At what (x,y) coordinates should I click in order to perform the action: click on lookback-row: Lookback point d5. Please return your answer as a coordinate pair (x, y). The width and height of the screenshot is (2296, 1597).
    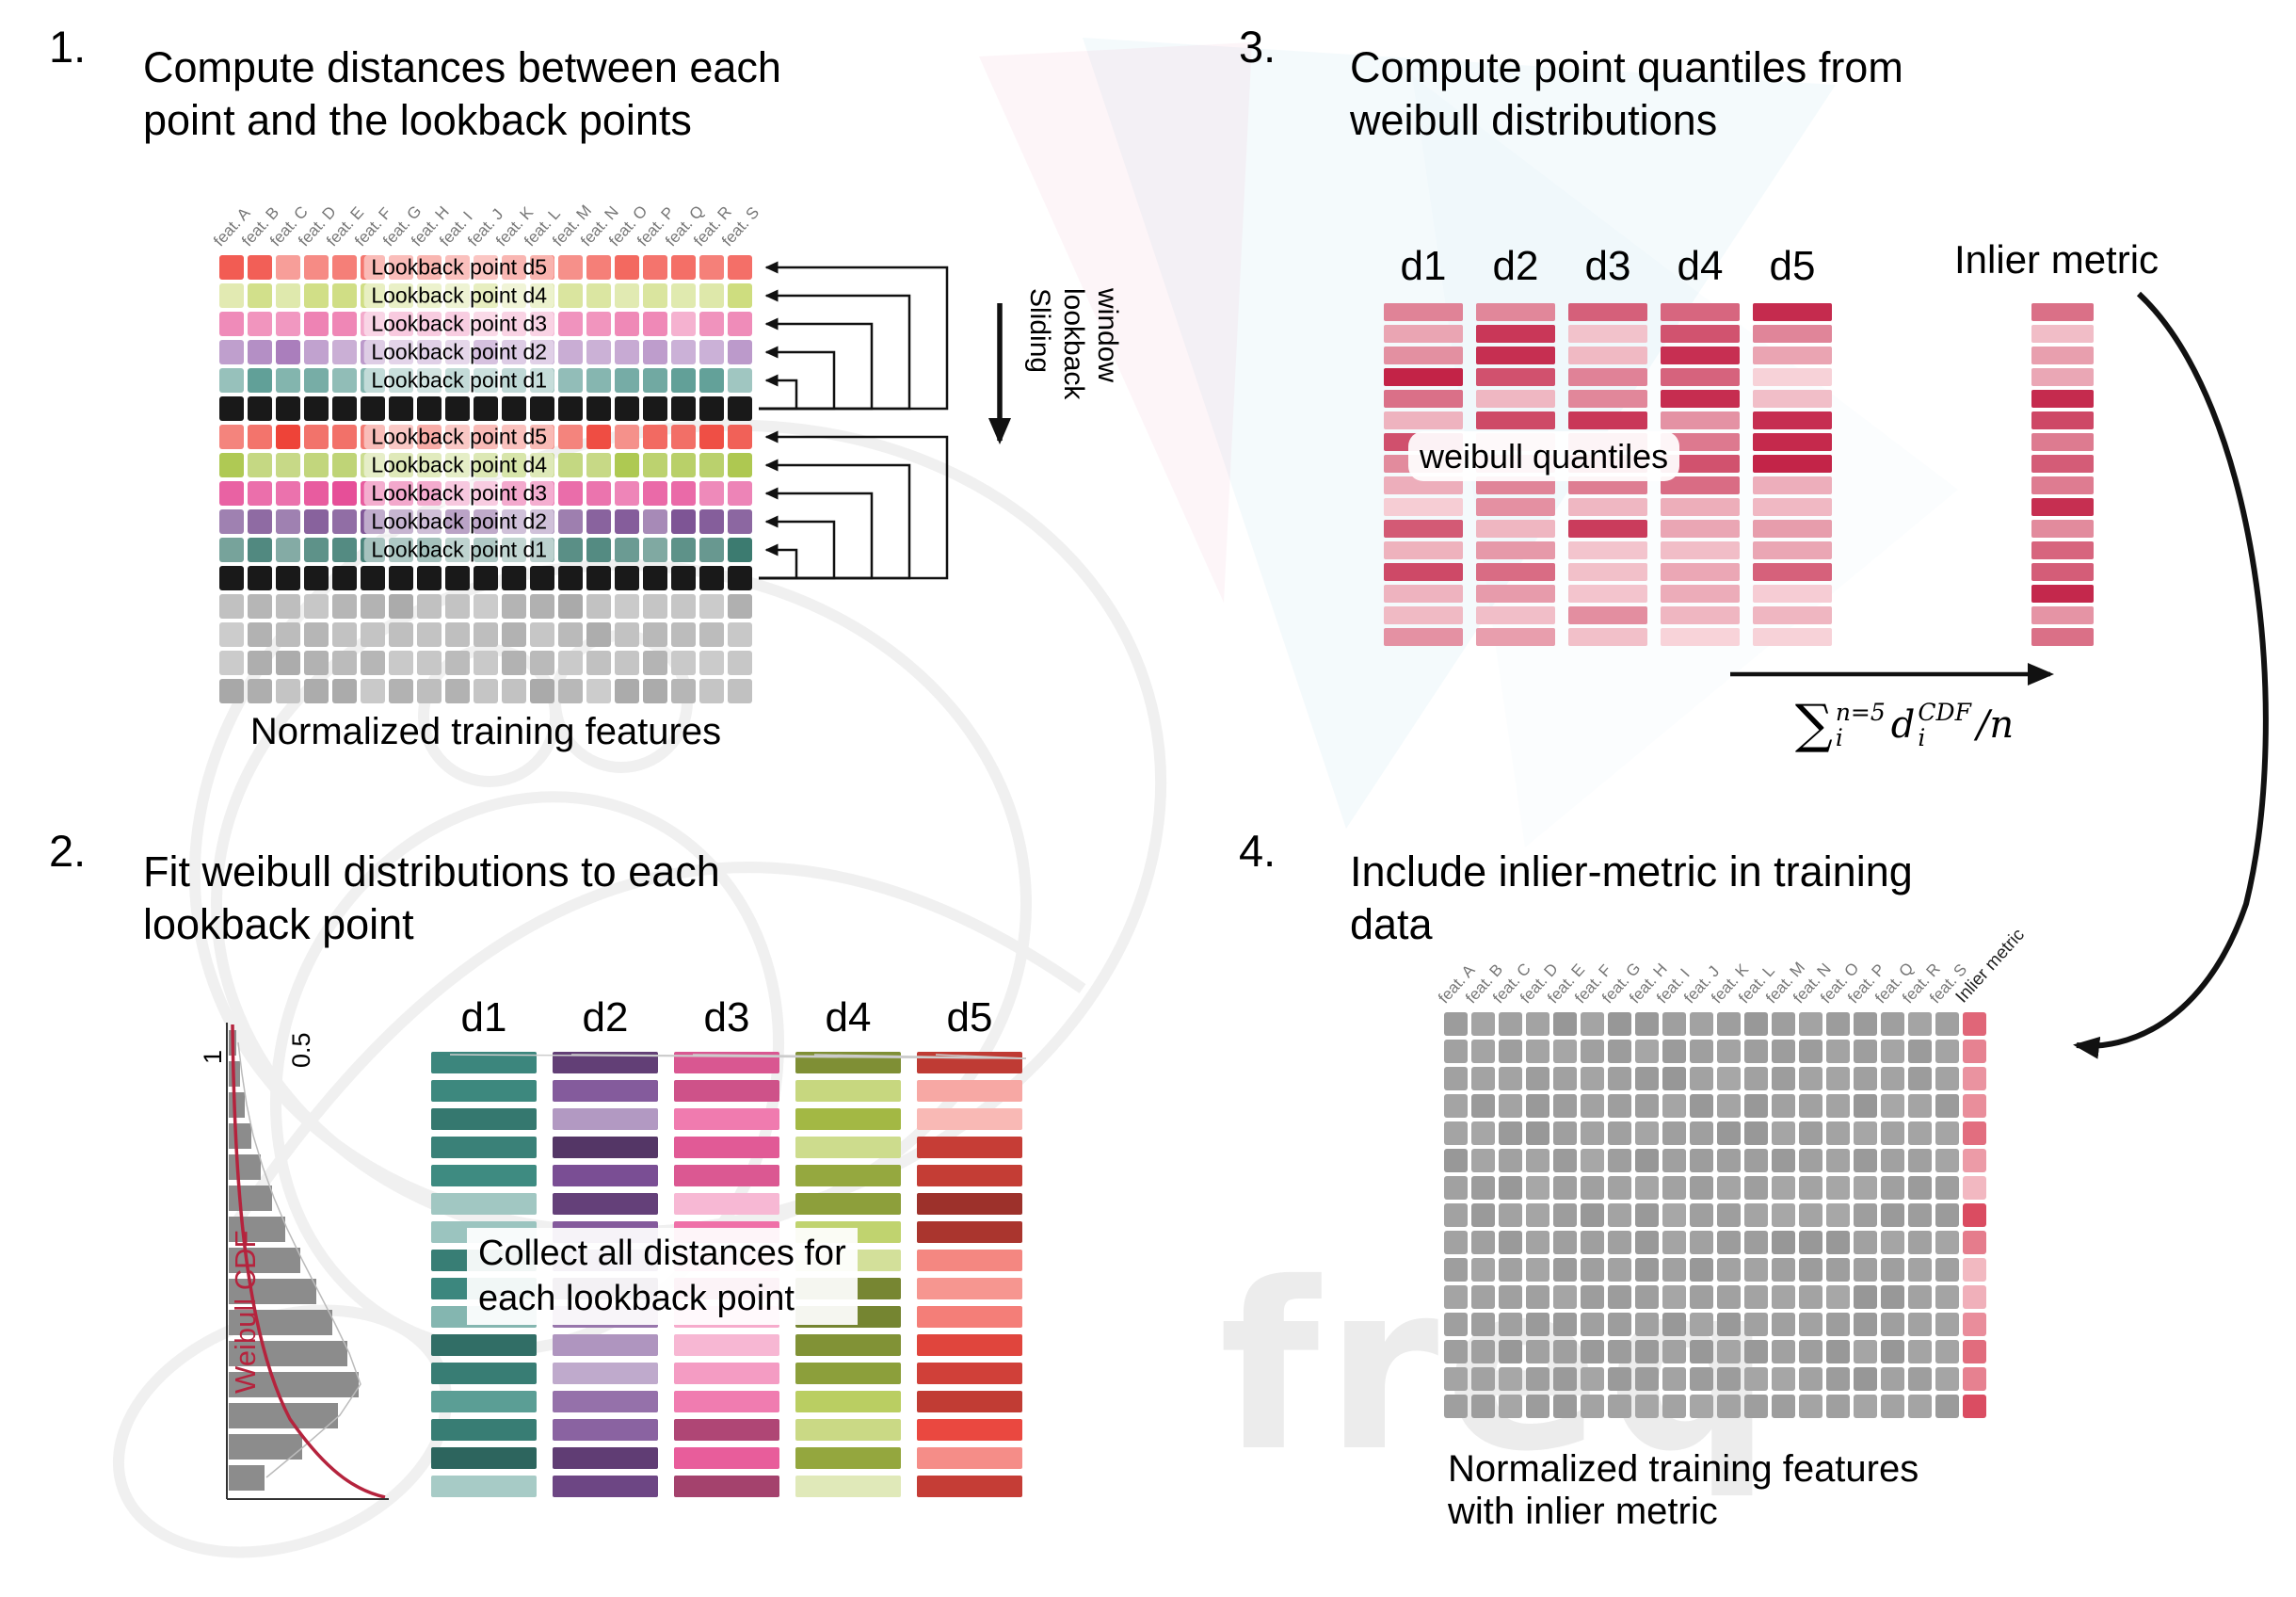
    Looking at the image, I should click on (485, 437).